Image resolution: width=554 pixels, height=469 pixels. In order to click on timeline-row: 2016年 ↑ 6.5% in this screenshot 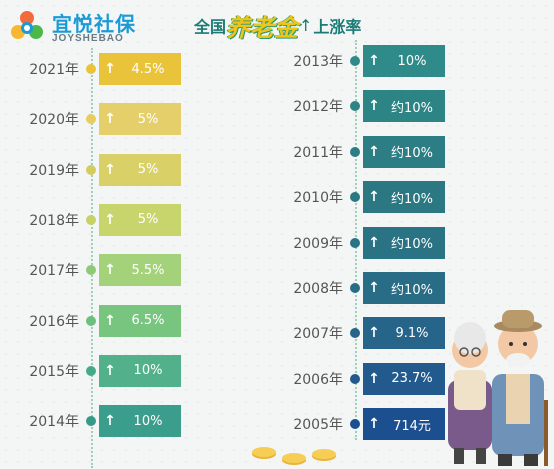, I will do `click(120, 320)`.